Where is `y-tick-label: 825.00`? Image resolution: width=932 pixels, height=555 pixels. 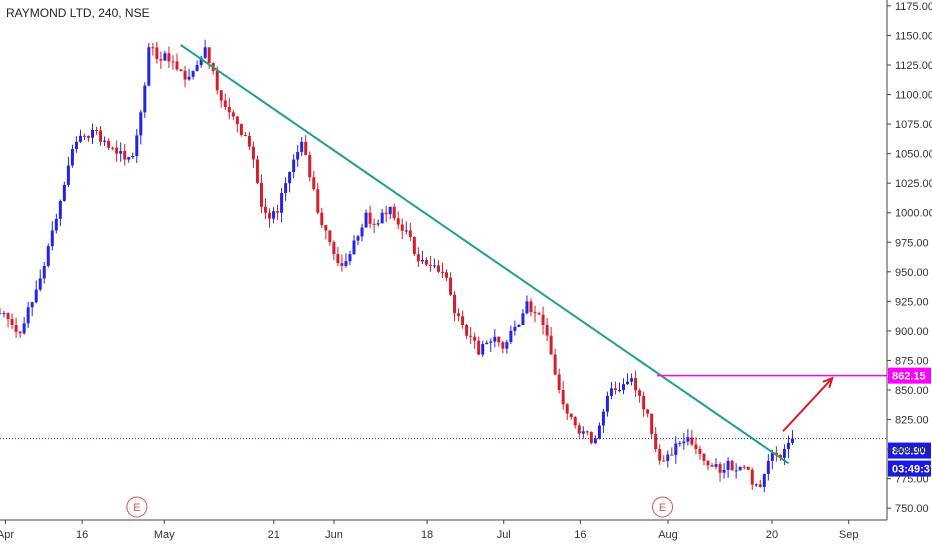 y-tick-label: 825.00 is located at coordinates (912, 421).